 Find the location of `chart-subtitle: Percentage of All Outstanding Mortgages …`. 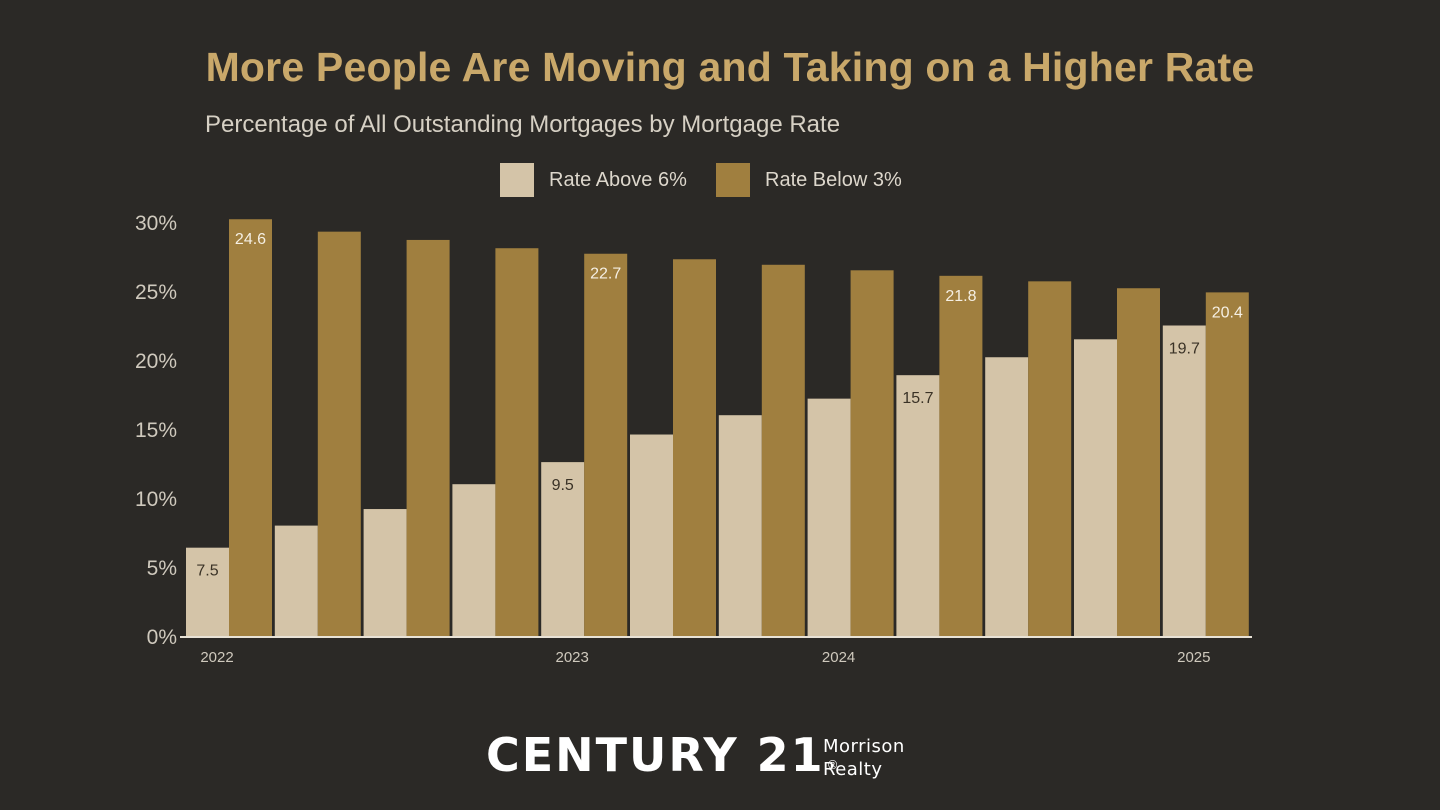

chart-subtitle: Percentage of All Outstanding Mortgages … is located at coordinates (523, 124).